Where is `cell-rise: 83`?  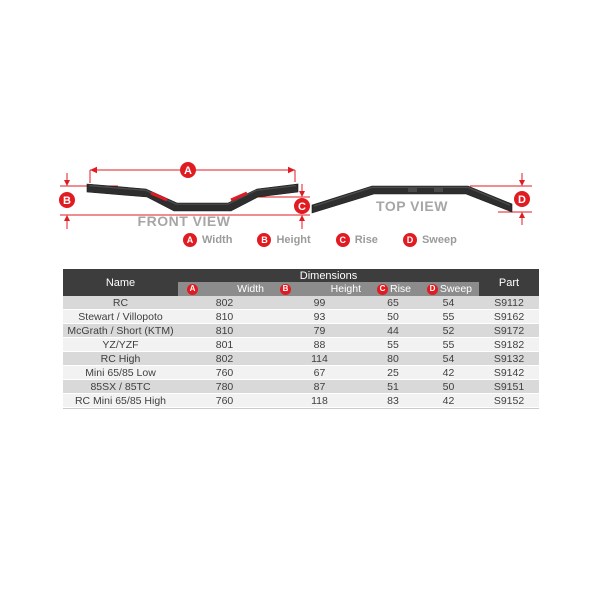 cell-rise: 83 is located at coordinates (393, 401).